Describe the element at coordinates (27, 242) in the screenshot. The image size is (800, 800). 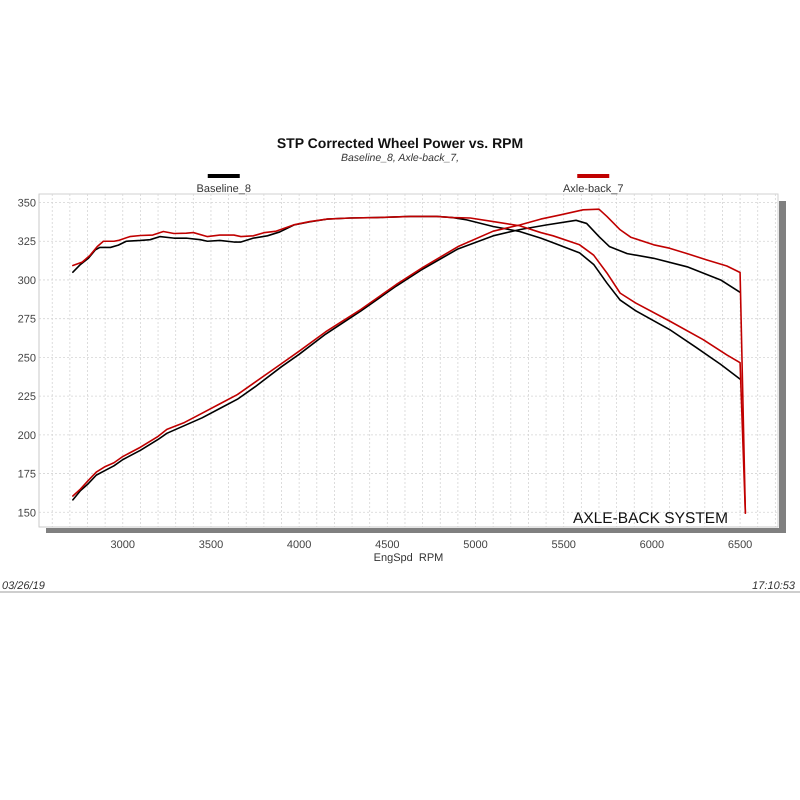
I see `y-tick-label: 325` at that location.